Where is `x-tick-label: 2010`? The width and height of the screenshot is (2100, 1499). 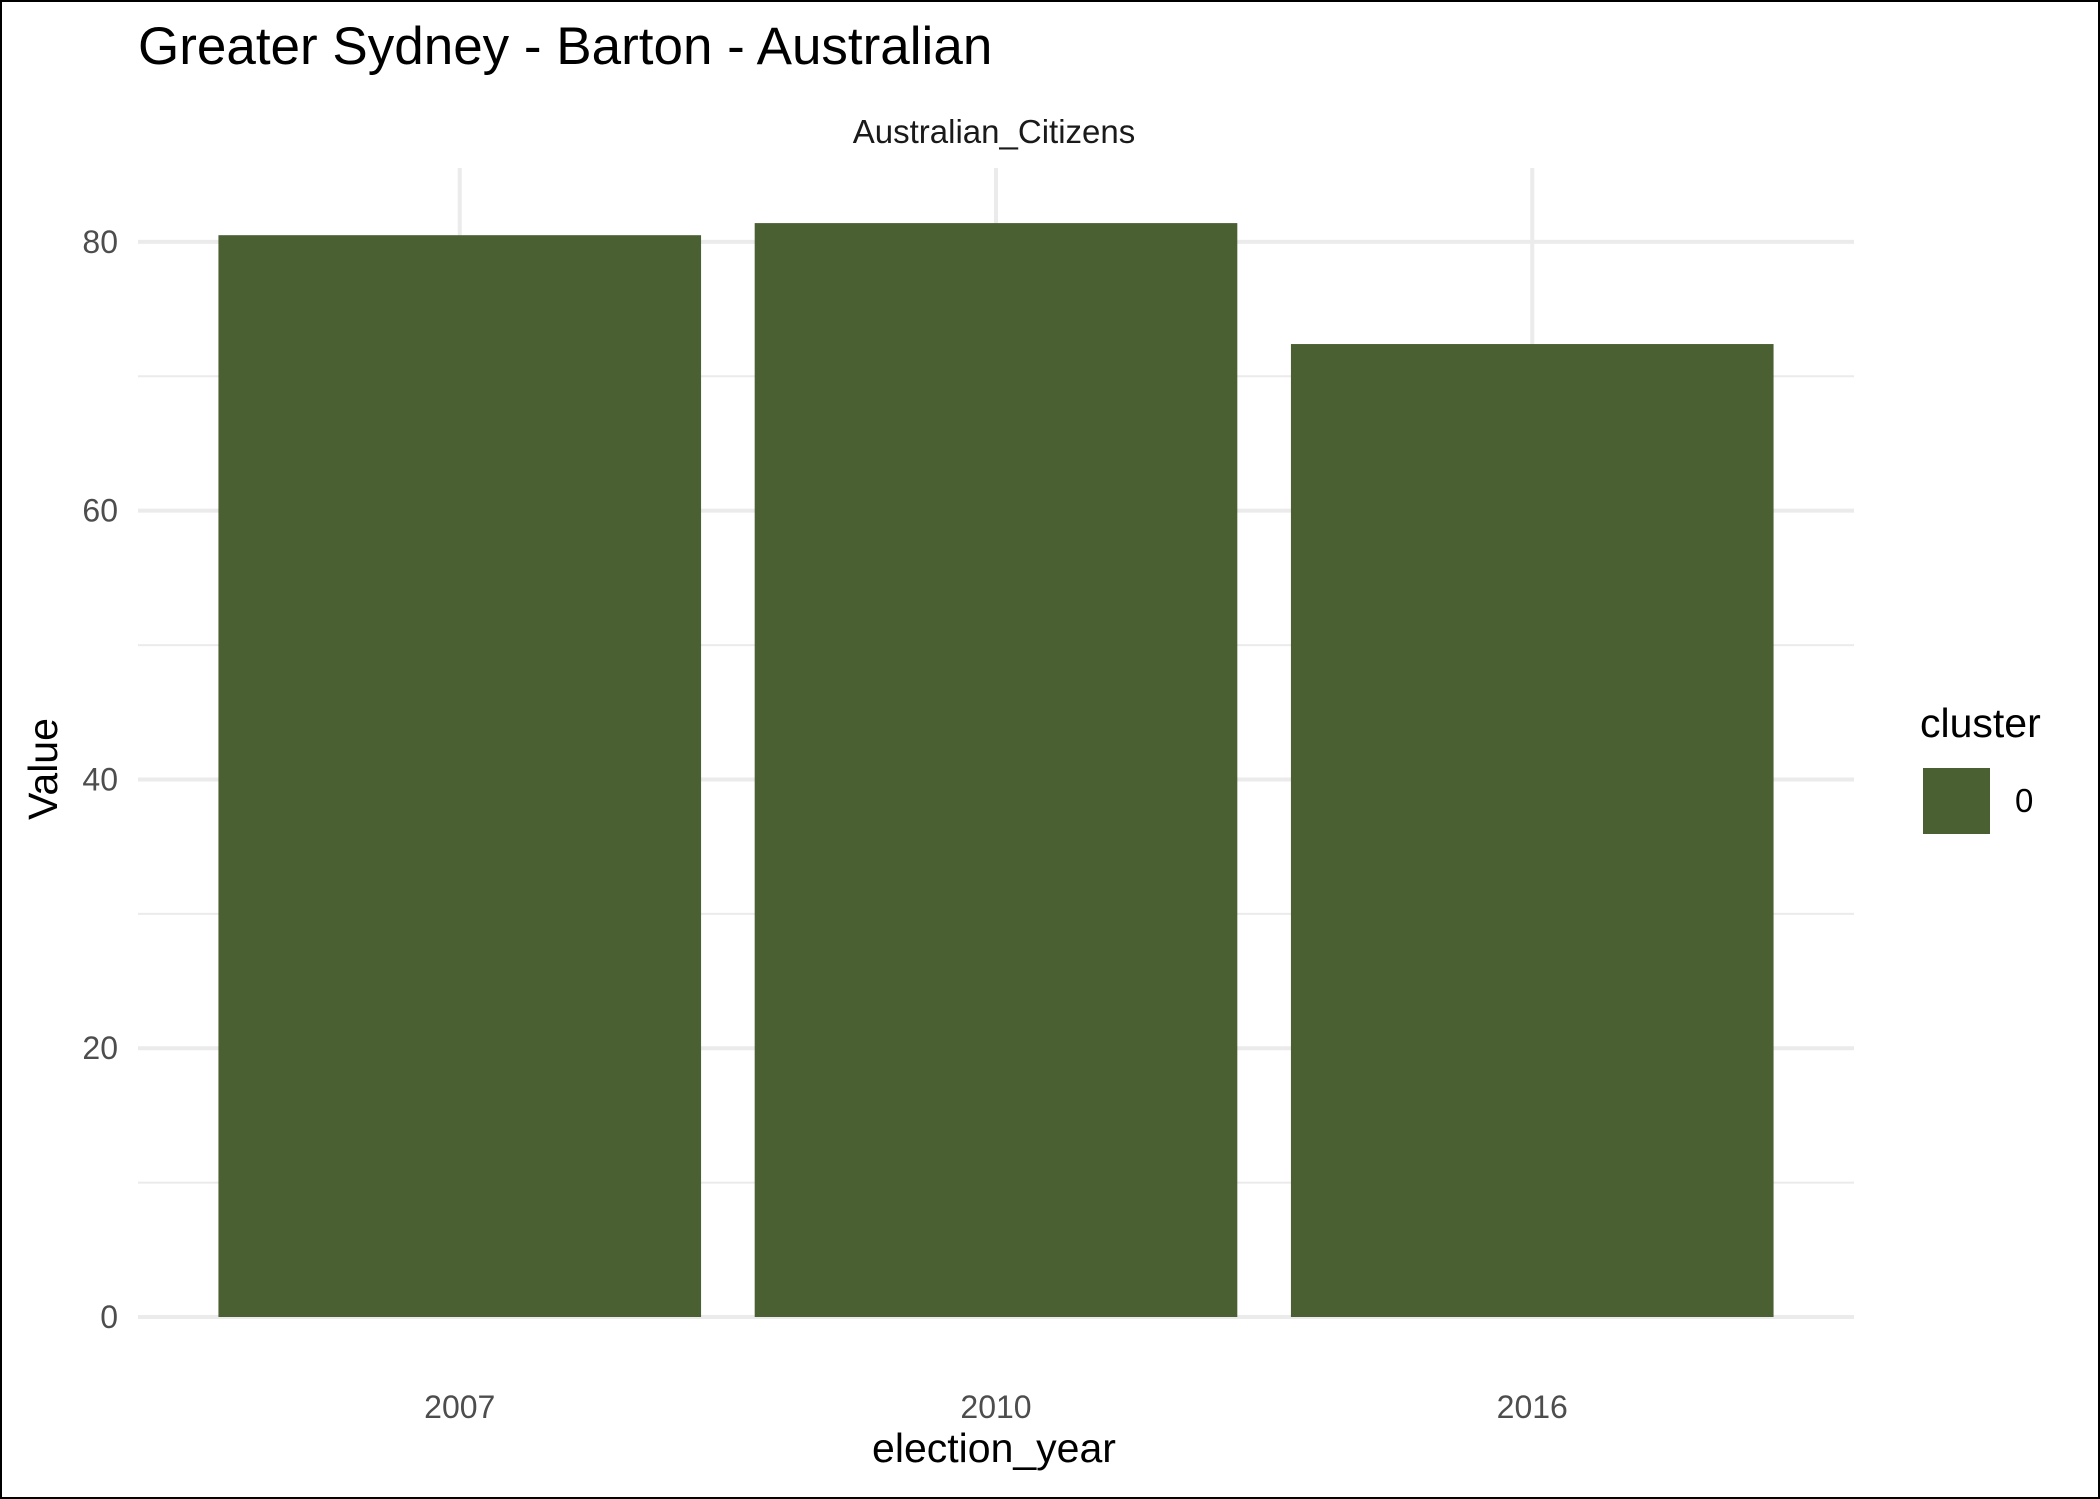
x-tick-label: 2010 is located at coordinates (995, 1407).